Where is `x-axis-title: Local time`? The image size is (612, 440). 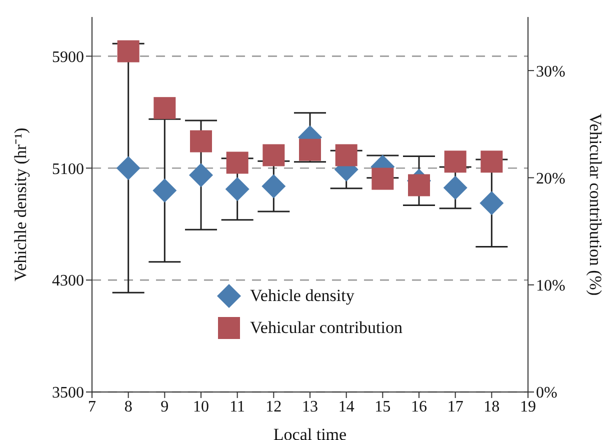 x-axis-title: Local time is located at coordinates (310, 432).